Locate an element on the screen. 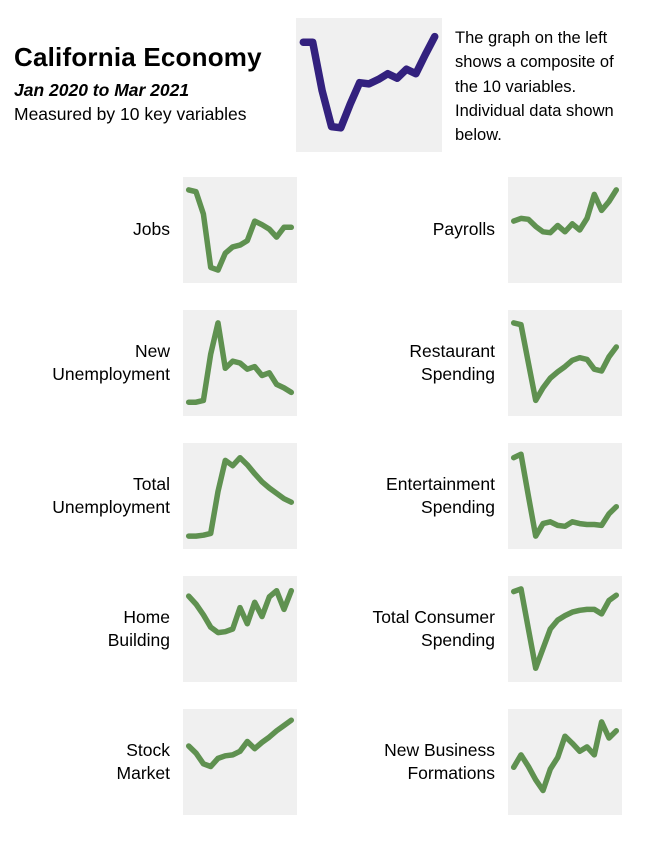 This screenshot has width=655, height=842. sparkline-stock-market is located at coordinates (240, 762).